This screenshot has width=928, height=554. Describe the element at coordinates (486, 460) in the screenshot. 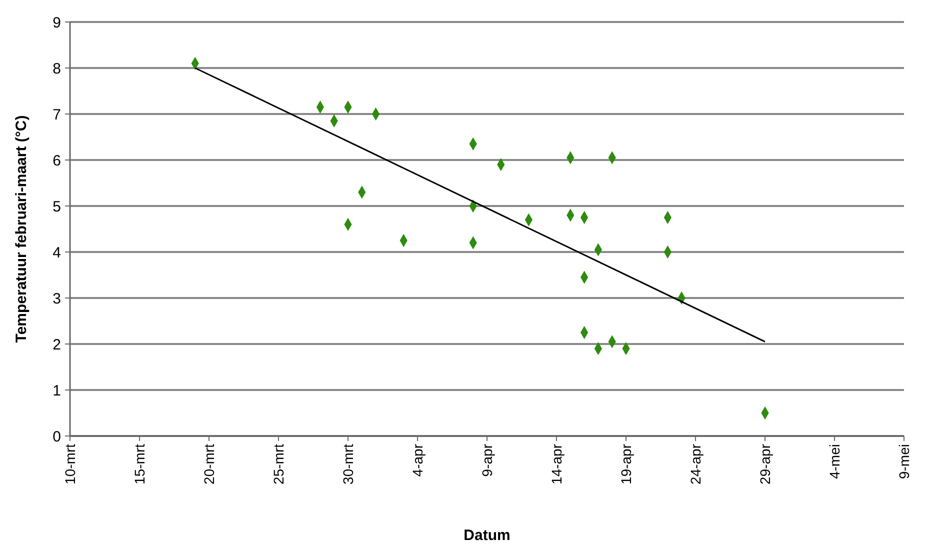

I see `x-tick-label: 9-apr` at that location.